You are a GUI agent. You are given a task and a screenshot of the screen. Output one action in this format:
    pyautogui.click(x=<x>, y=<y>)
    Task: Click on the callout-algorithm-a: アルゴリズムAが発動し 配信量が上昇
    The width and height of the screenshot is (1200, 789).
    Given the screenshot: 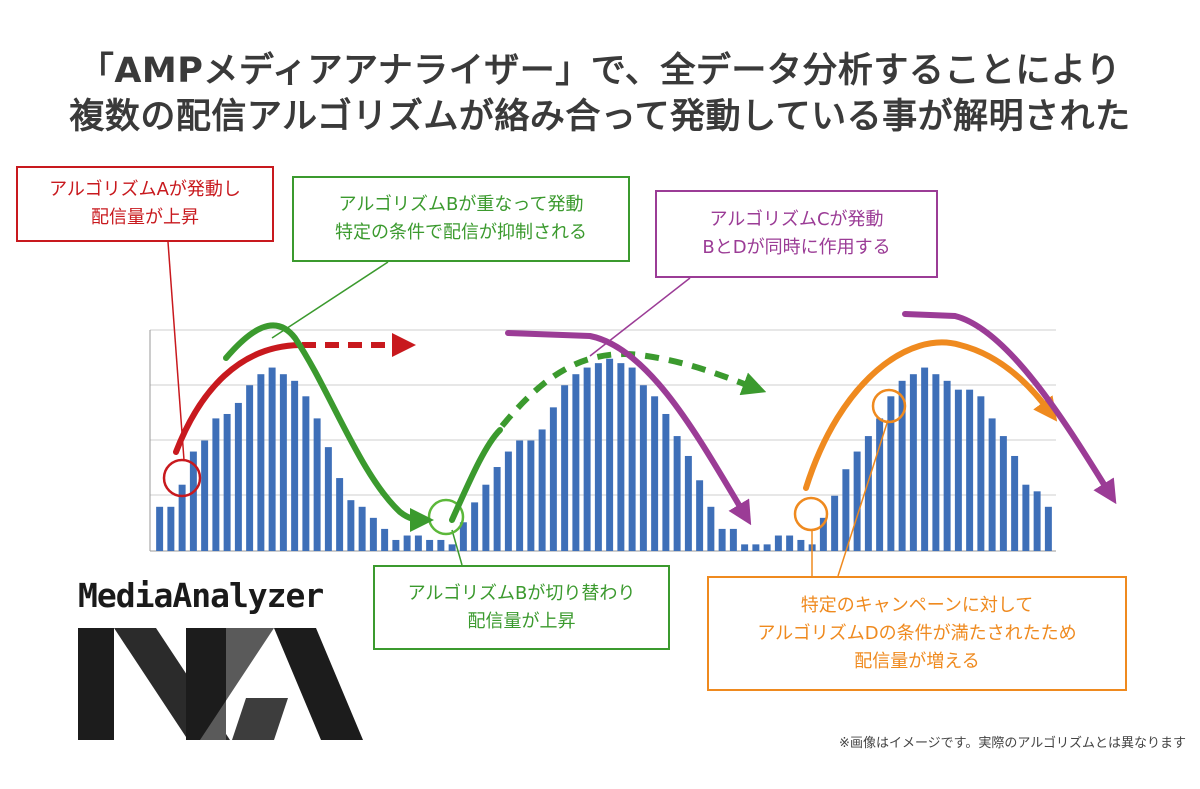 What is the action you would take?
    pyautogui.click(x=145, y=204)
    